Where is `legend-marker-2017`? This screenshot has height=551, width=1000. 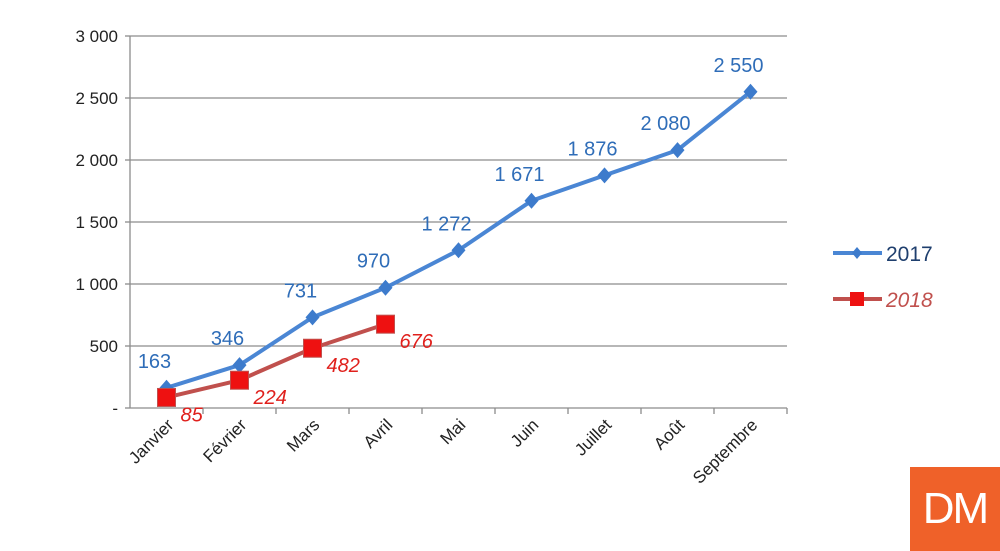 legend-marker-2017 is located at coordinates (857, 253).